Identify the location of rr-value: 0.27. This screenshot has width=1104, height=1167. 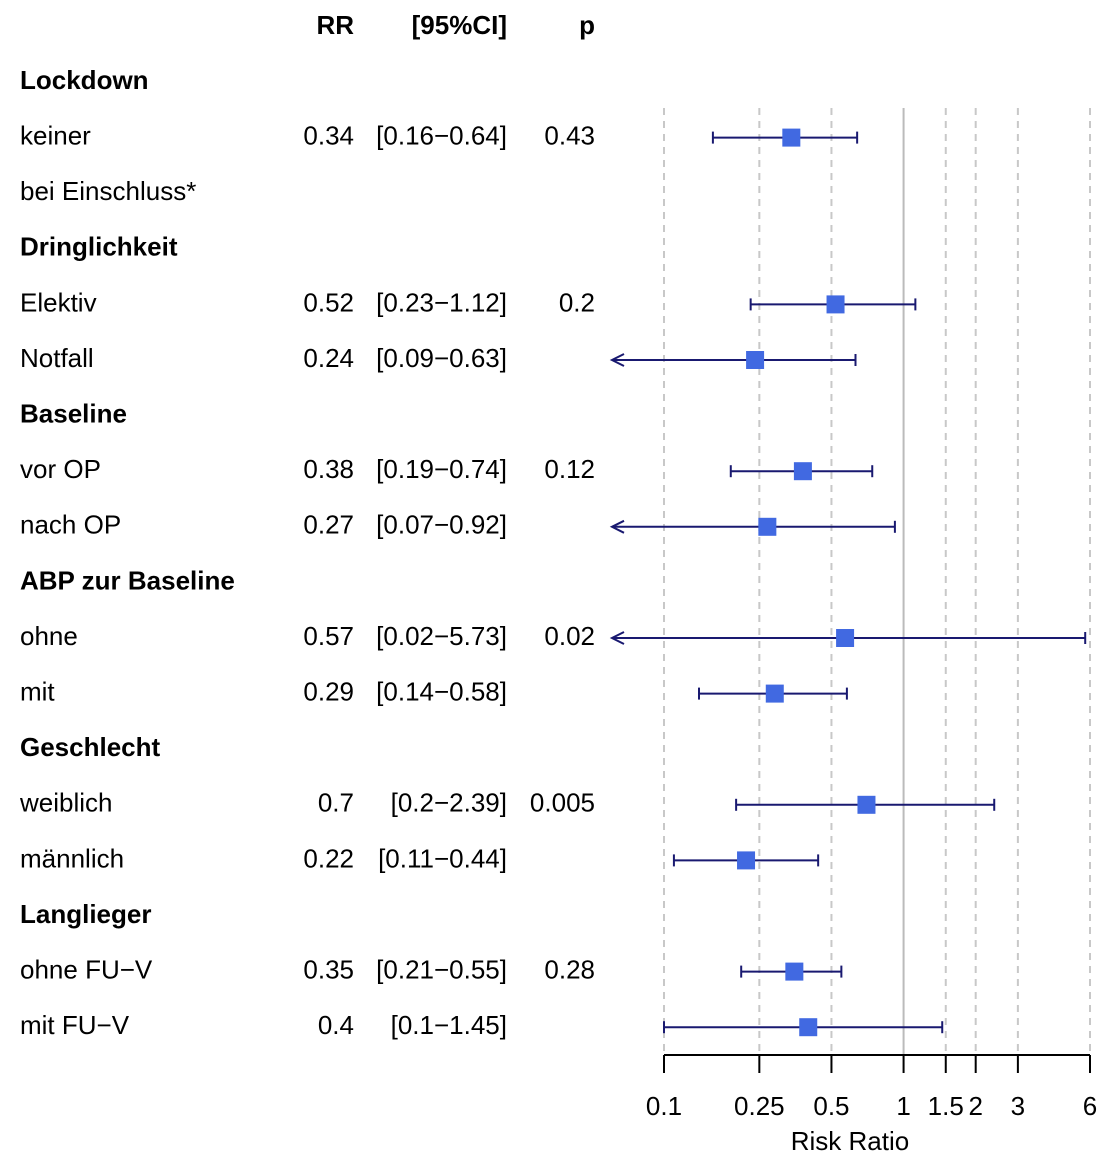
(328, 525).